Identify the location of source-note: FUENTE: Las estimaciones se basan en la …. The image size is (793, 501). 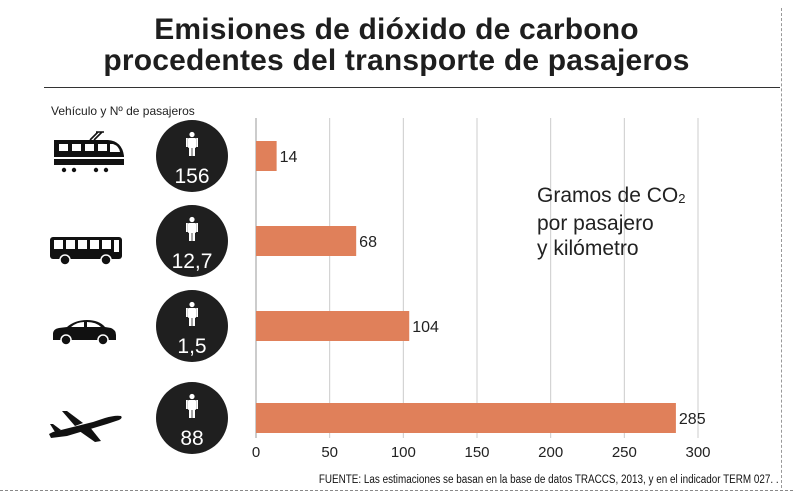
(549, 480).